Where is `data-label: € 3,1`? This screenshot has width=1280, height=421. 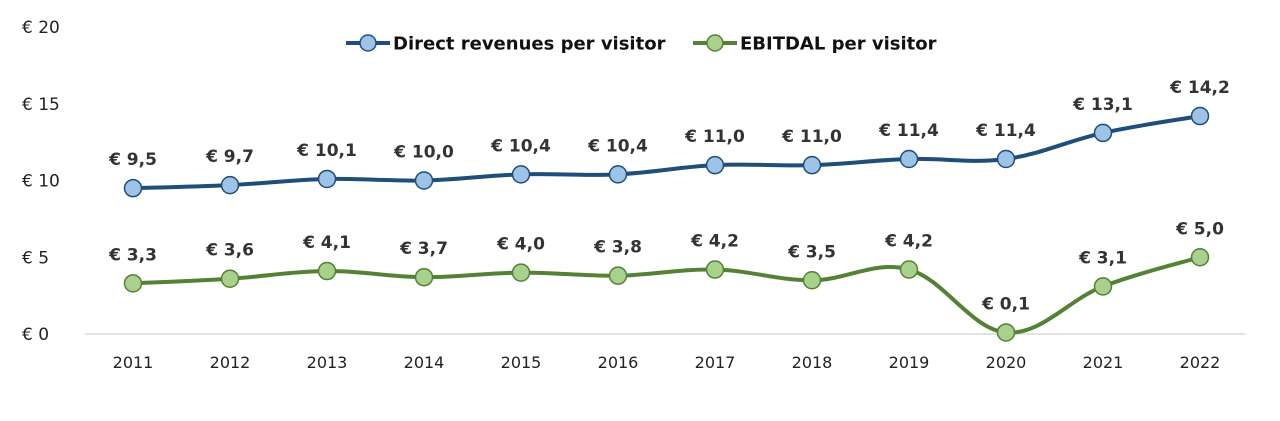
data-label: € 3,1 is located at coordinates (1102, 258).